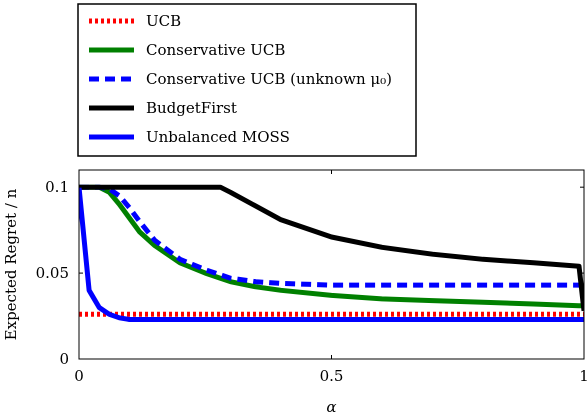  Describe the element at coordinates (332, 376) in the screenshot. I see `x-tick-label: 0.5` at that location.